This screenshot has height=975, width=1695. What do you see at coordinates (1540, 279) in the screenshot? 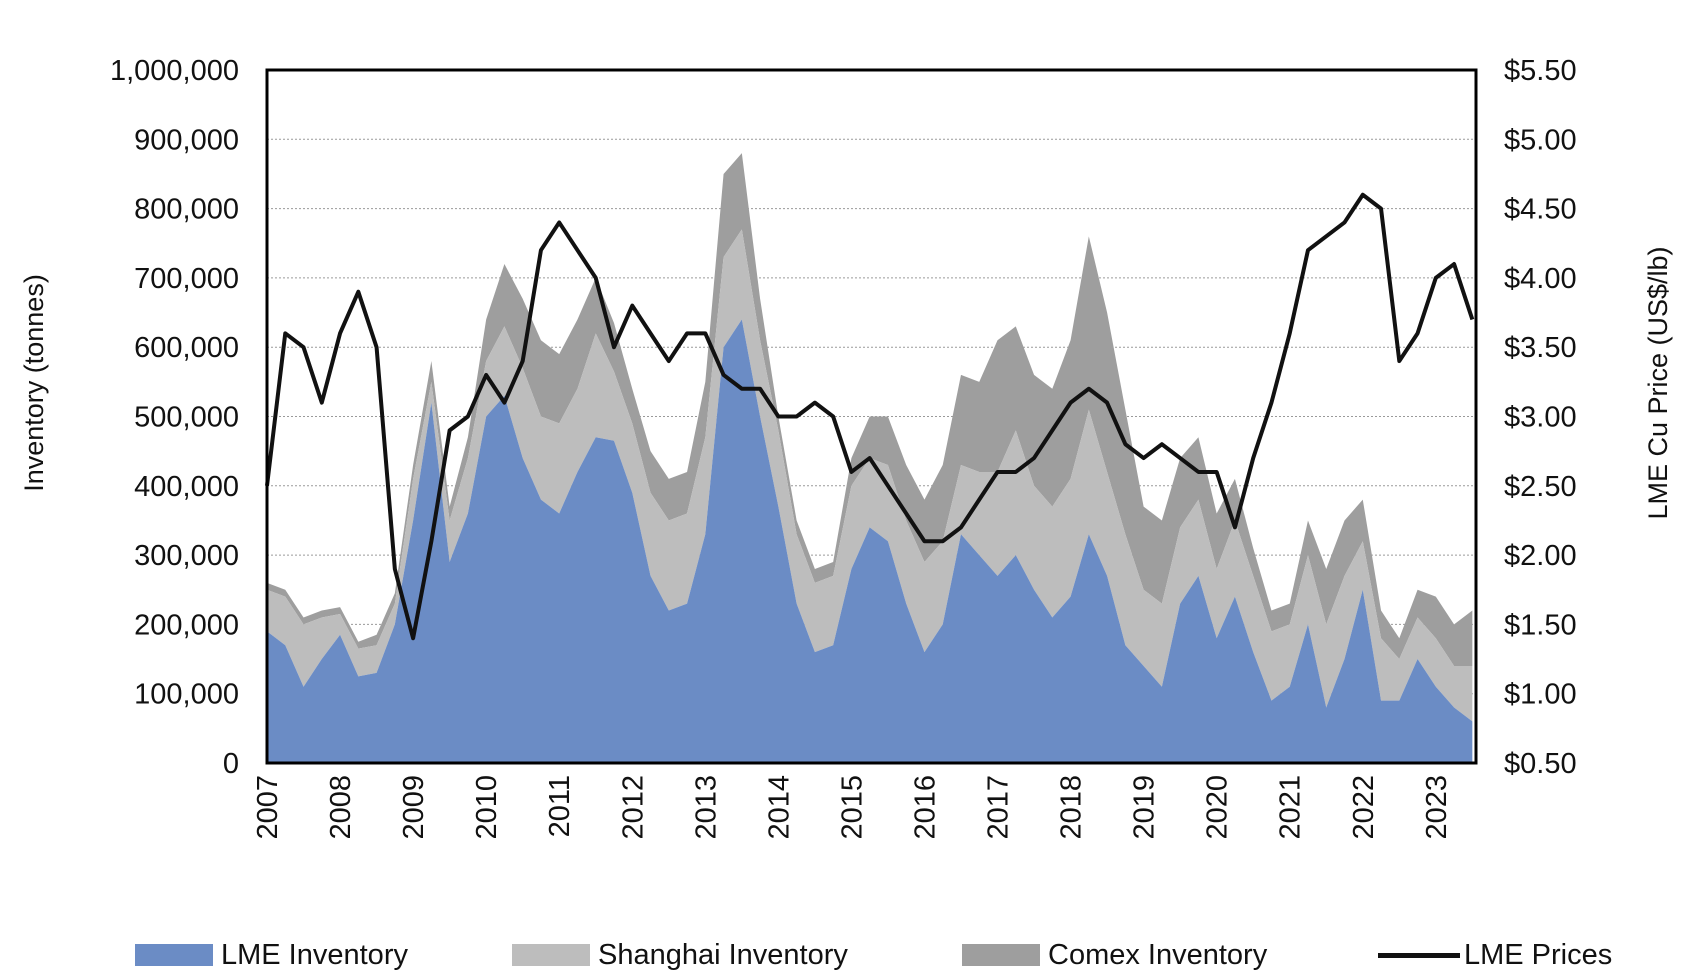
I see `y2-tick-label: $4.00` at bounding box center [1540, 279].